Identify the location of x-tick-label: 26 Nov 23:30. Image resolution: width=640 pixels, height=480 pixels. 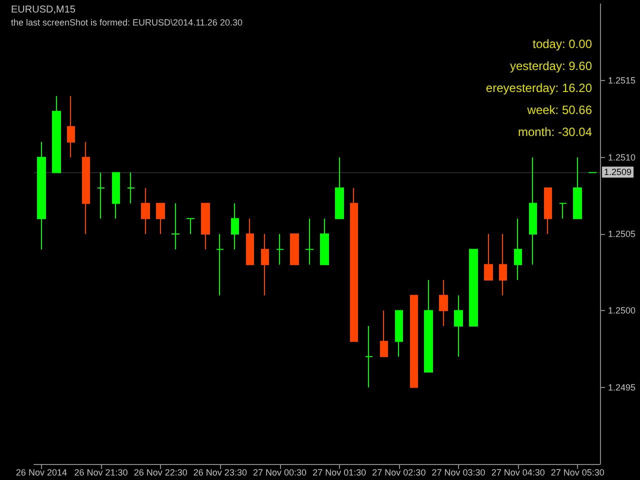
(220, 473).